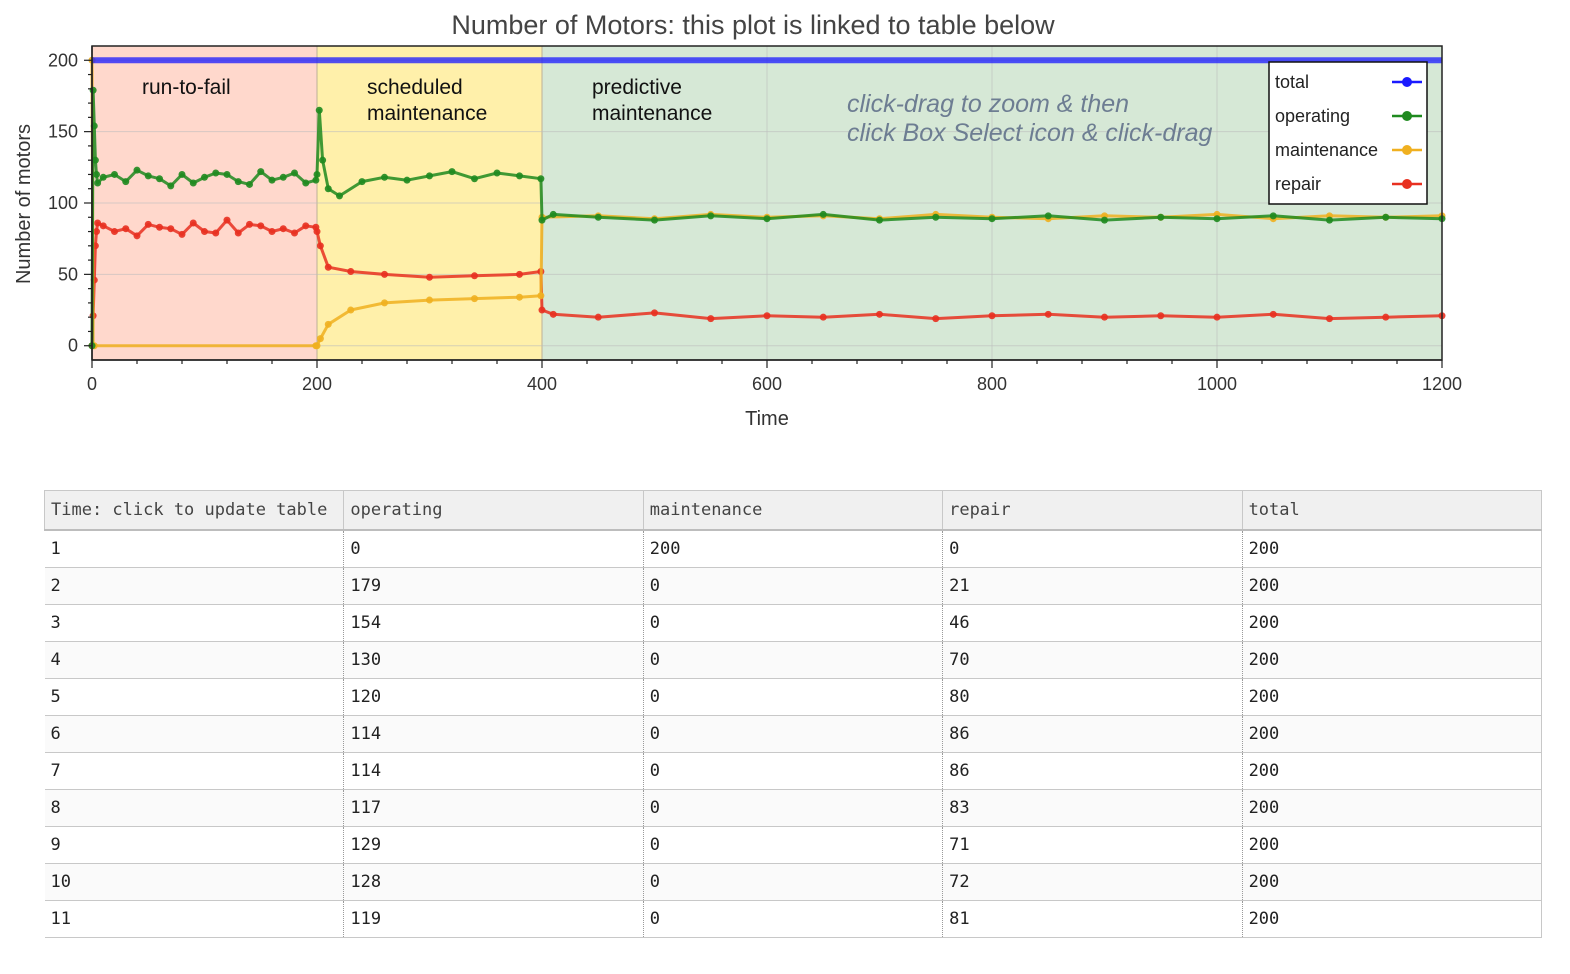 Image resolution: width=1570 pixels, height=974 pixels. Describe the element at coordinates (194, 697) in the screenshot. I see `table-cell-time-click-to-update-table: 5` at that location.